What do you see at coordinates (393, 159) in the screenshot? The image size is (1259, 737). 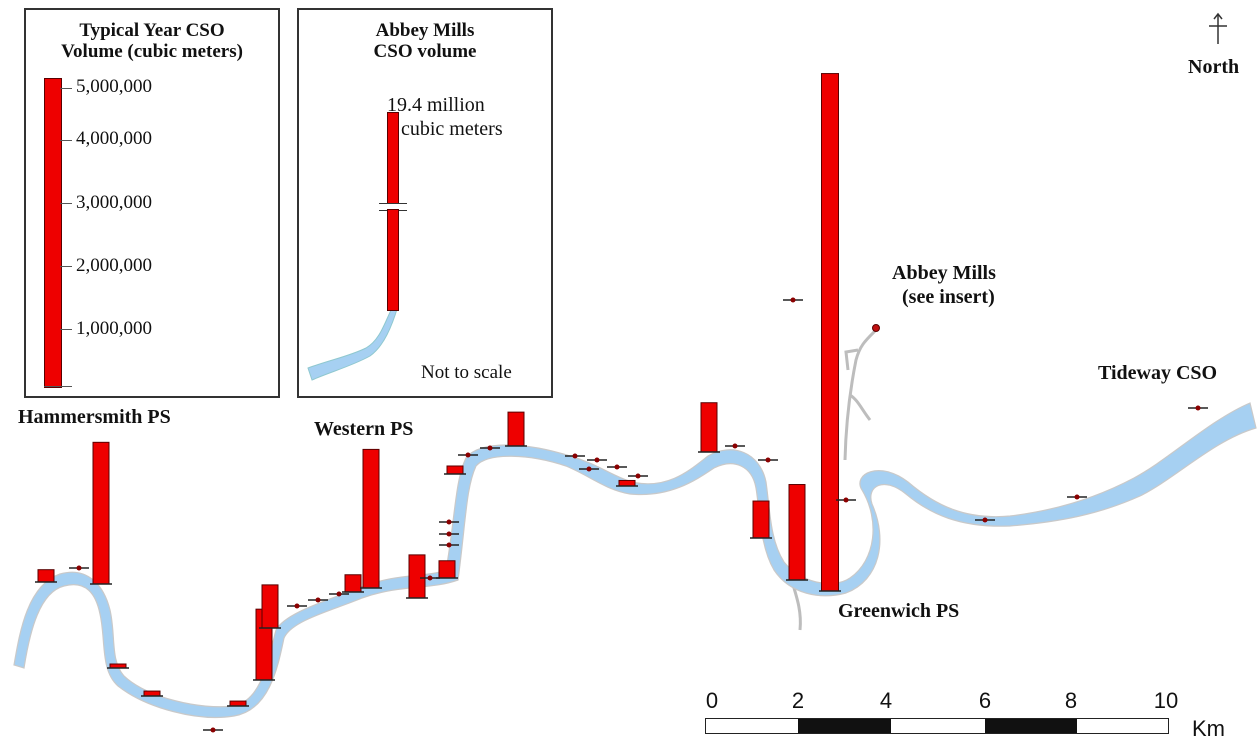 I see `inset-bar-upper` at bounding box center [393, 159].